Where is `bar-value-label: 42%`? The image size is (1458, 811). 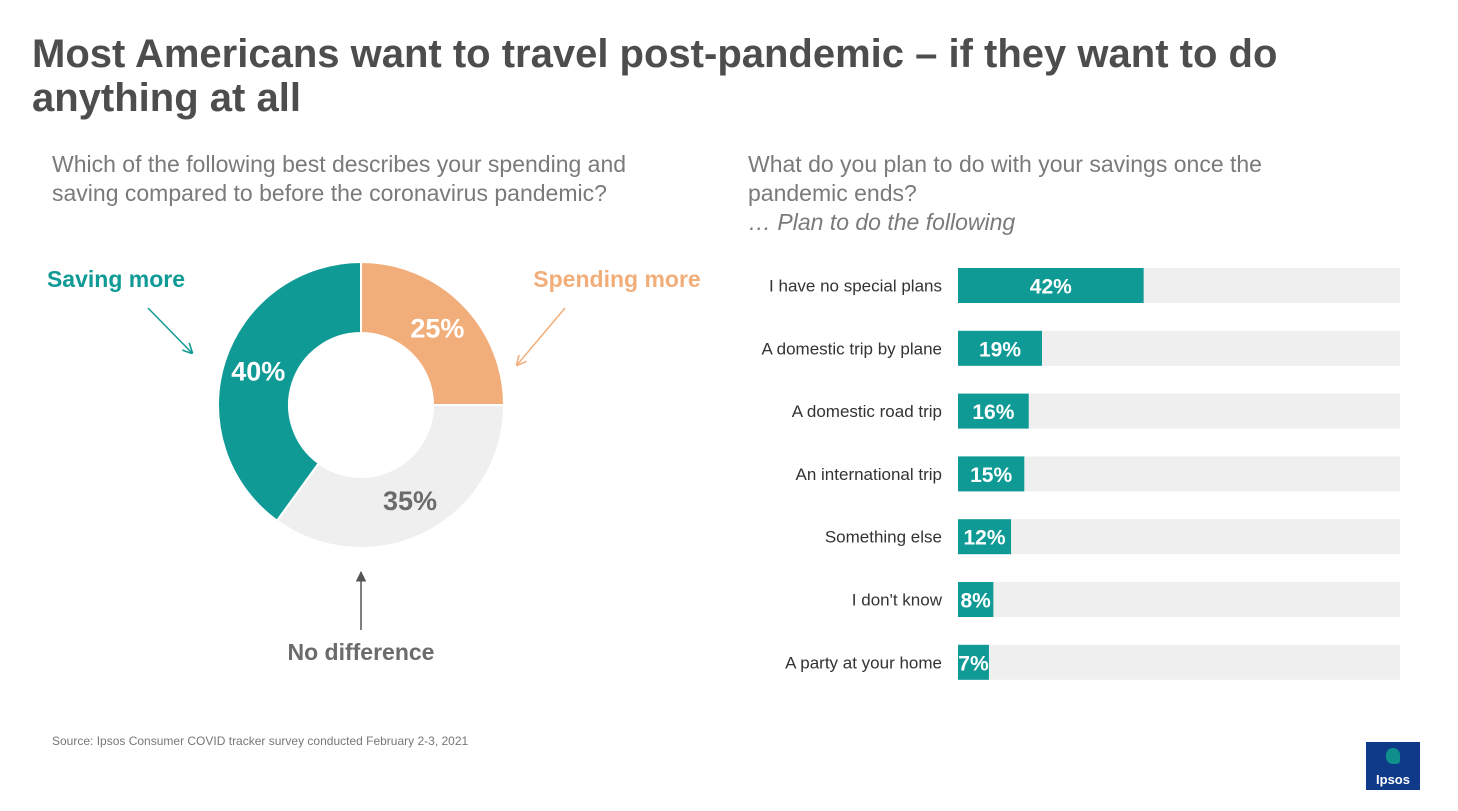 bar-value-label: 42% is located at coordinates (1051, 287).